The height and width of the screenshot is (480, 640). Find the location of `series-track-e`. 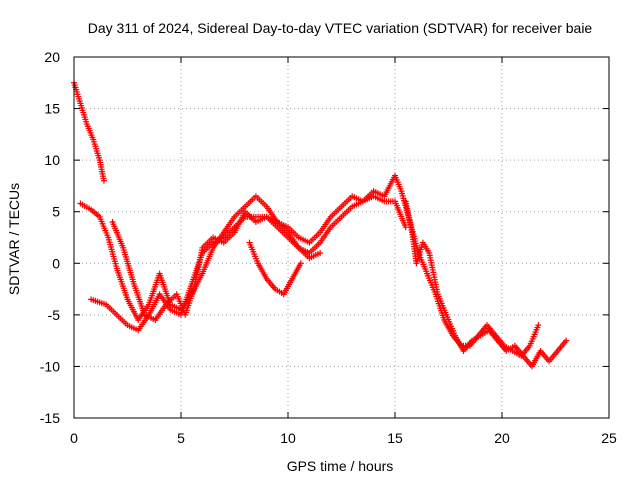

series-track-e is located at coordinates (275, 268).